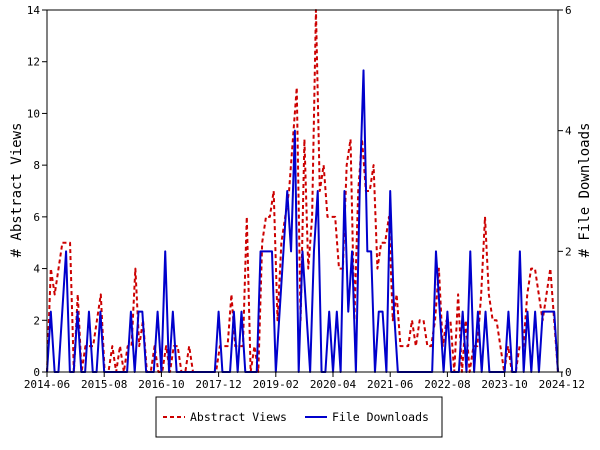  Describe the element at coordinates (104, 384) in the screenshot. I see `x-tick-label: 2015-08` at that location.